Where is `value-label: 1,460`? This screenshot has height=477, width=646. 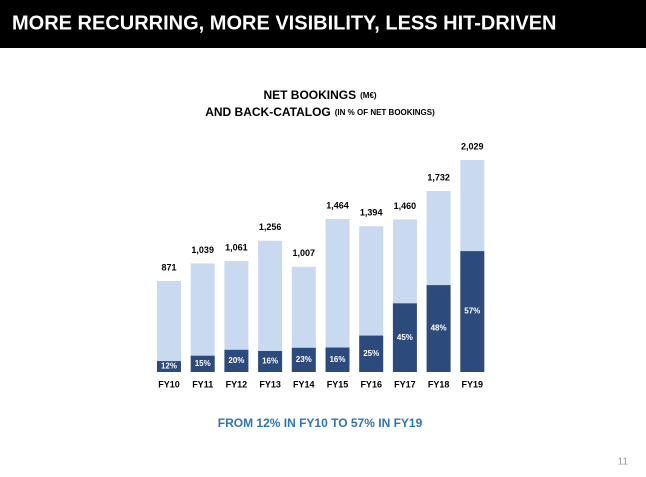
value-label: 1,460 is located at coordinates (405, 206).